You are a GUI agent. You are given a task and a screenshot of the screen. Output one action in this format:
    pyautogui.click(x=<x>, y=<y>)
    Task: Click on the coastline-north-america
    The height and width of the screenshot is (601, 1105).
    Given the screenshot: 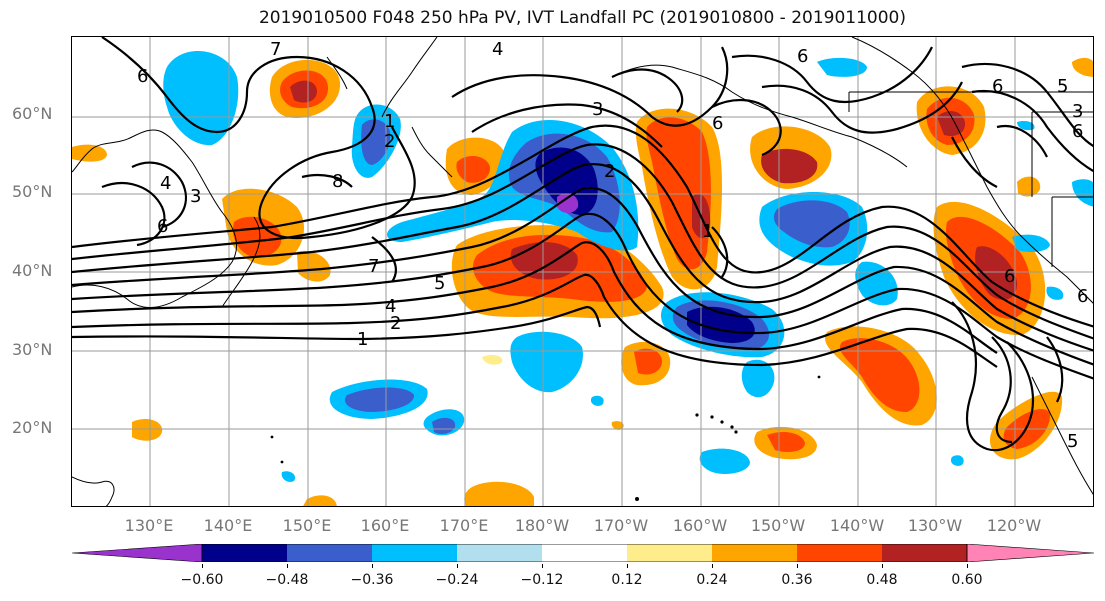 What is the action you would take?
    pyautogui.click(x=972, y=170)
    